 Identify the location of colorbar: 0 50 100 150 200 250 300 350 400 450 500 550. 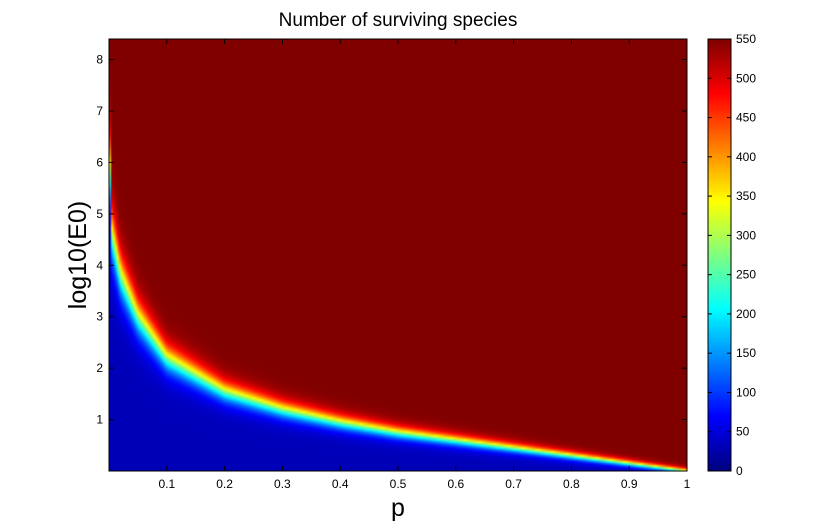
(731, 255).